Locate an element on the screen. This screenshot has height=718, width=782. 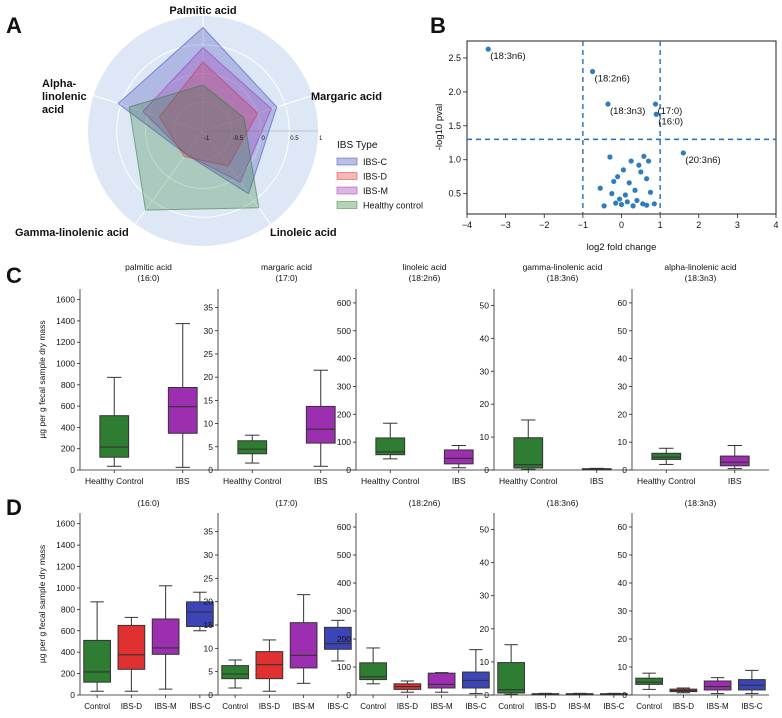
legend-swatch-ibs_m is located at coordinates (347, 190).